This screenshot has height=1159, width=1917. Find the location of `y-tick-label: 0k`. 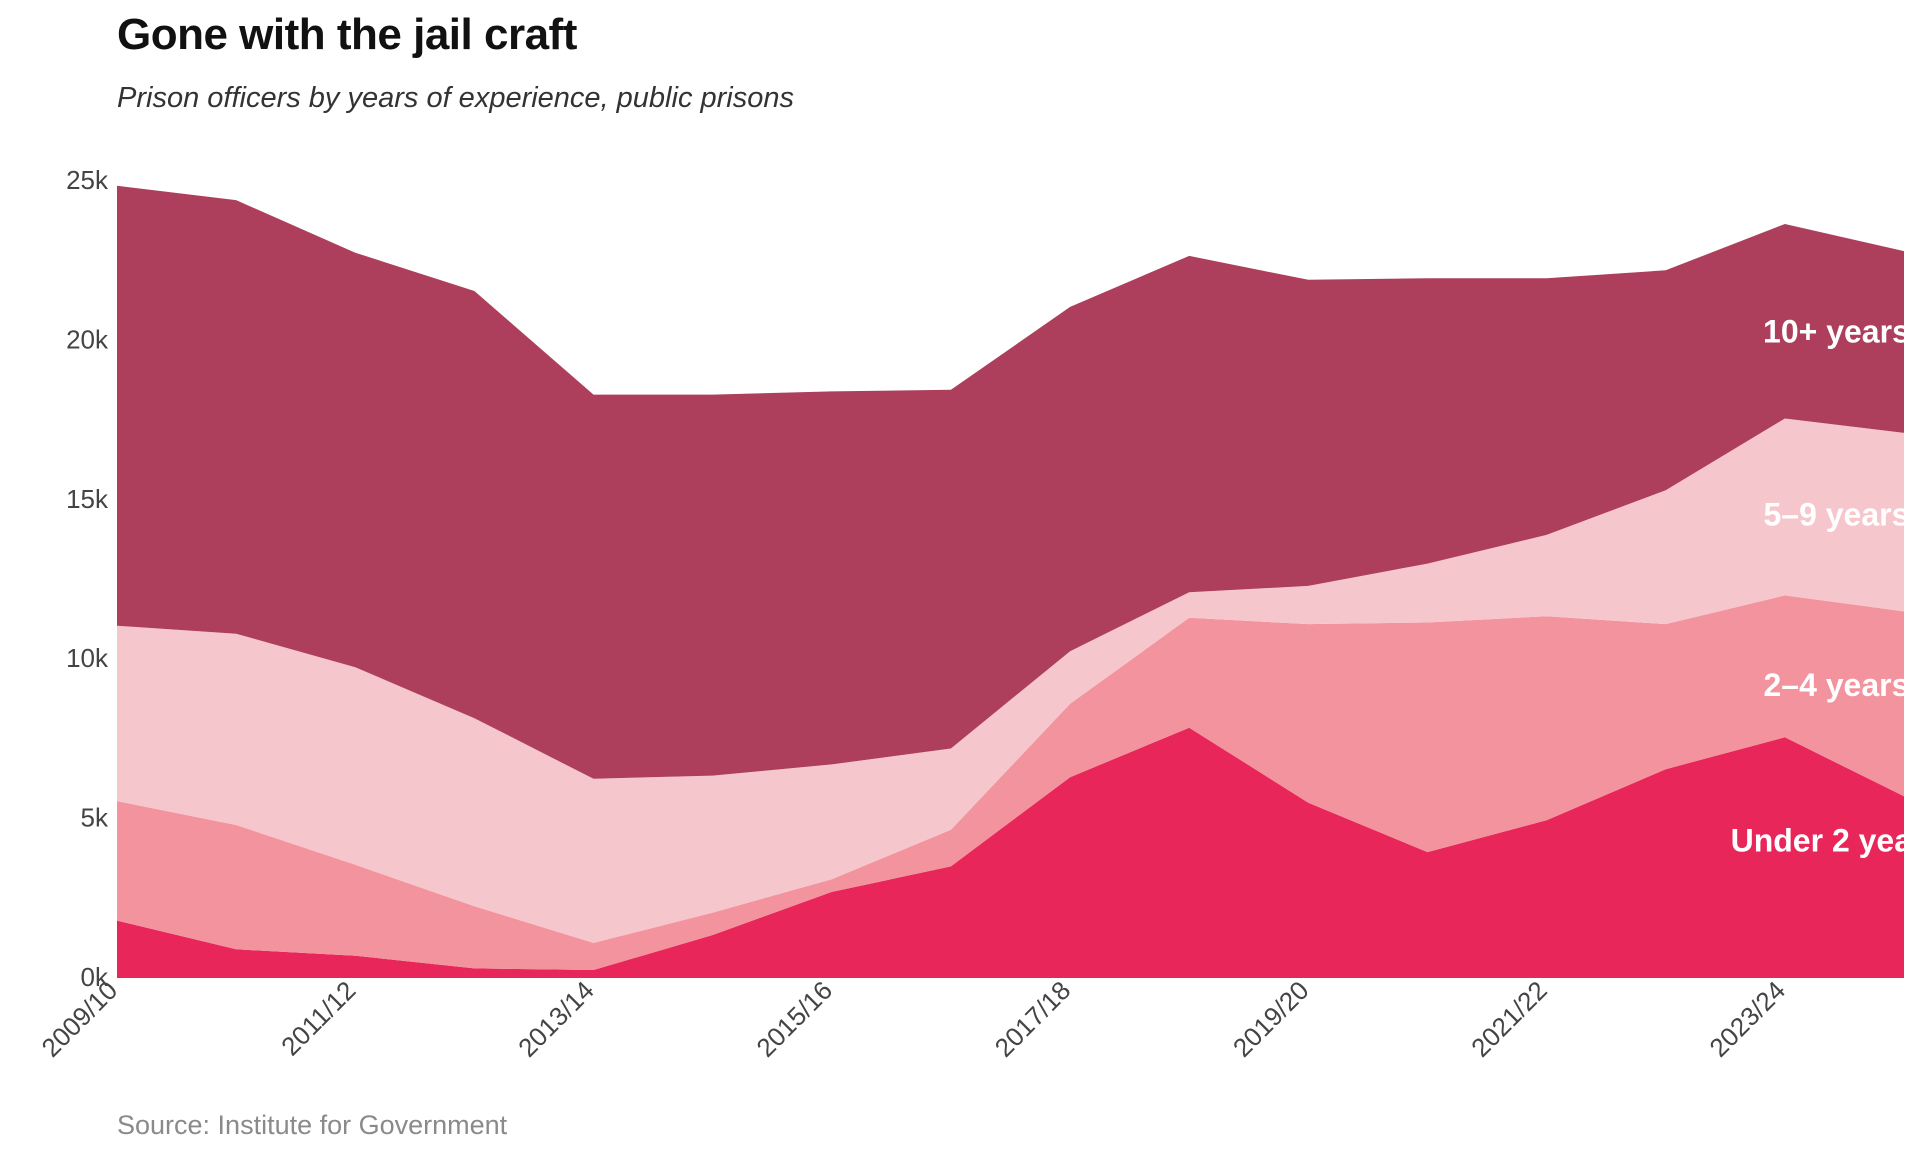

y-tick-label: 0k is located at coordinates (95, 977).